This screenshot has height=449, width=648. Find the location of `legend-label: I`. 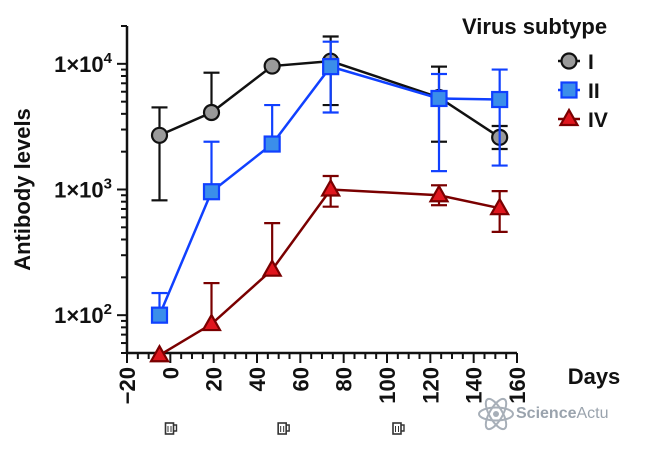

legend-label: I is located at coordinates (591, 62).